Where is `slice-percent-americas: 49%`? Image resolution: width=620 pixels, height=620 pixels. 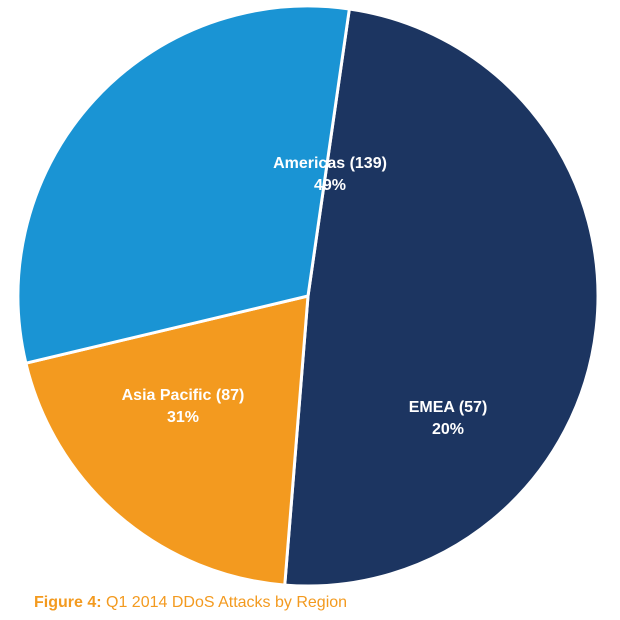 slice-percent-americas: 49% is located at coordinates (330, 185).